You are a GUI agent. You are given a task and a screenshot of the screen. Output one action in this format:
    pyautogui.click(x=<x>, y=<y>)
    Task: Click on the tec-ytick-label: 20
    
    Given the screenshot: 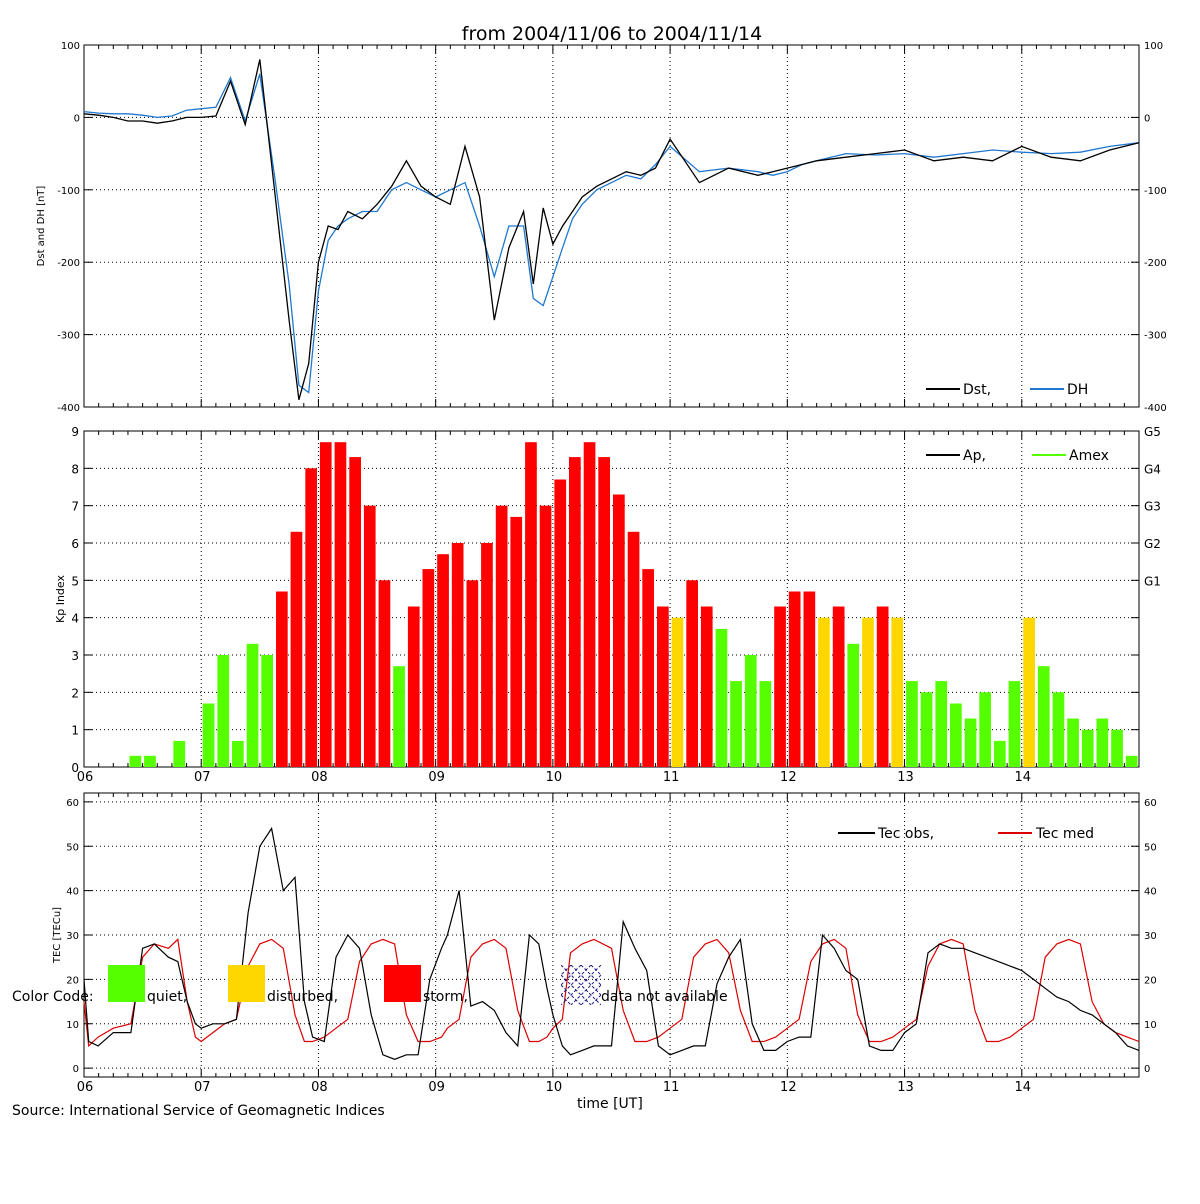 What is the action you would take?
    pyautogui.click(x=72, y=980)
    